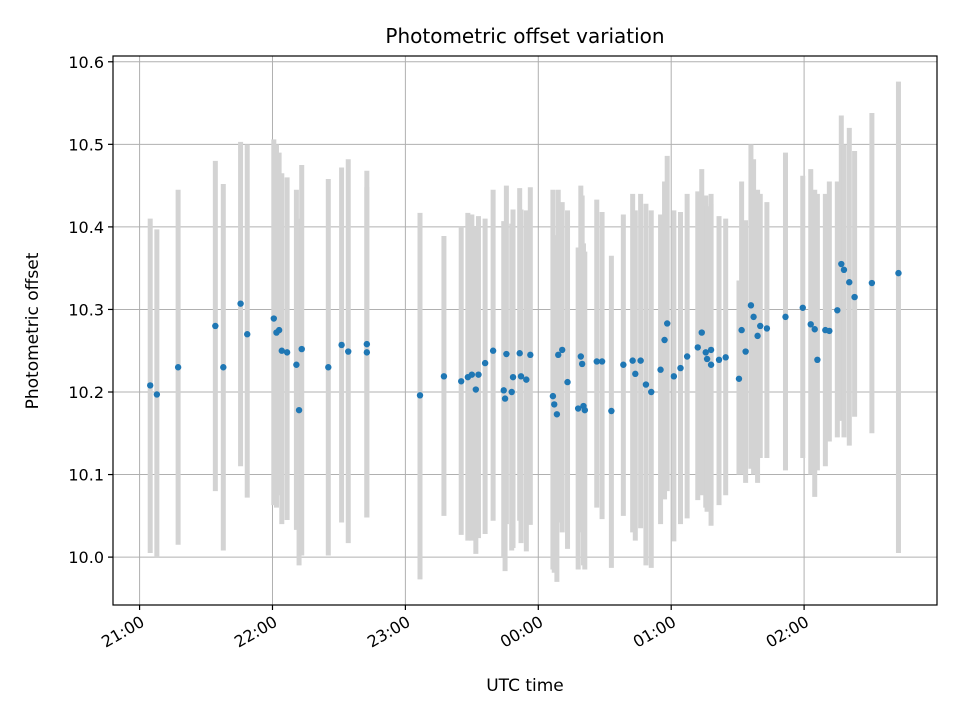 This screenshot has height=720, width=960. I want to click on y-tick-label: 10.4, so click(86, 227).